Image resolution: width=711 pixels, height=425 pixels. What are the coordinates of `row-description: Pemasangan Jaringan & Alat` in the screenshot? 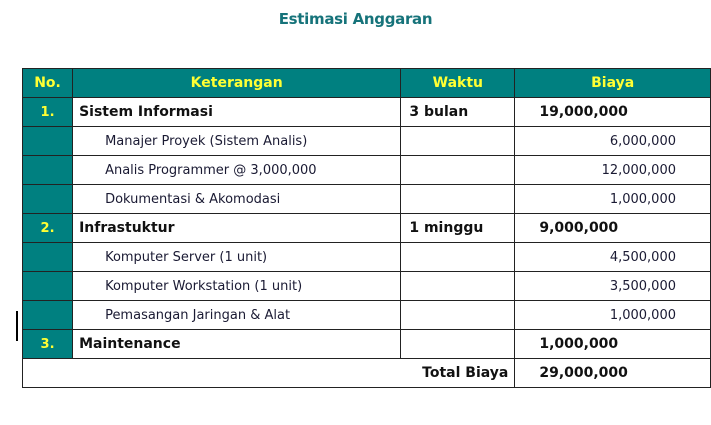 It's located at (237, 315).